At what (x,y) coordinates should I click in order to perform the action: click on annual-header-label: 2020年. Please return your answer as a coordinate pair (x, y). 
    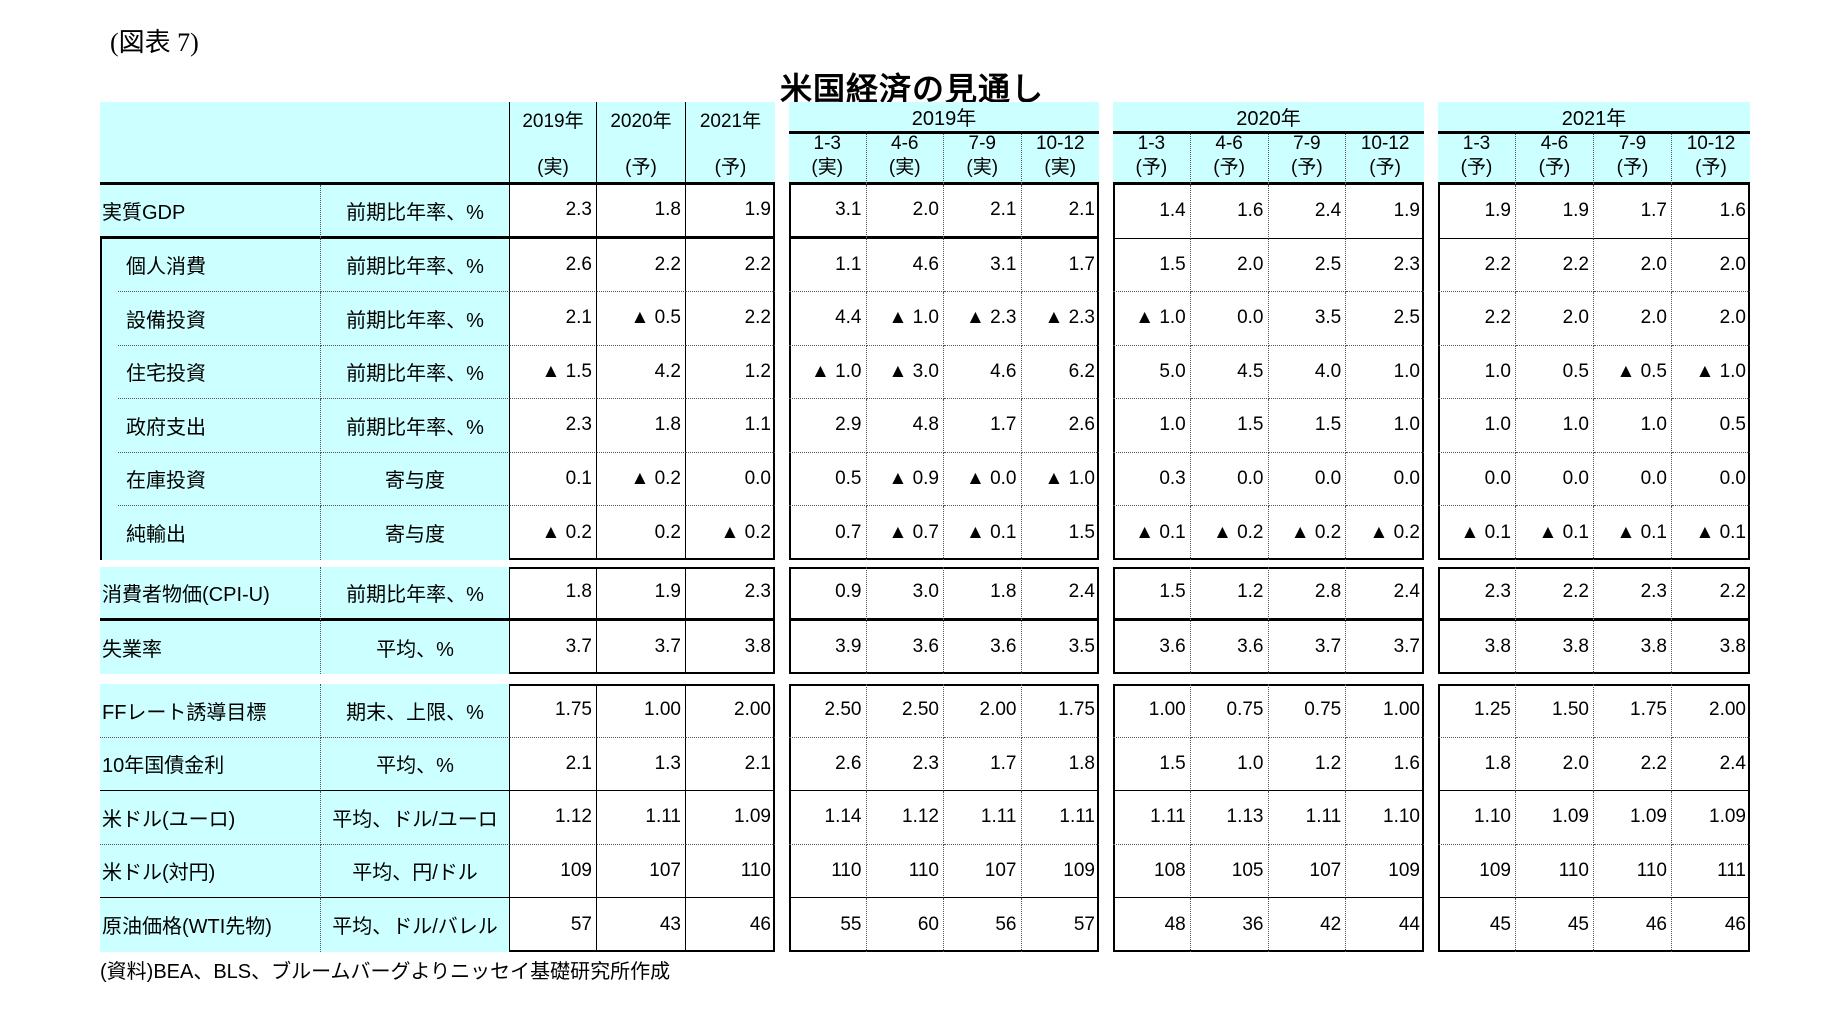
    Looking at the image, I should click on (641, 121).